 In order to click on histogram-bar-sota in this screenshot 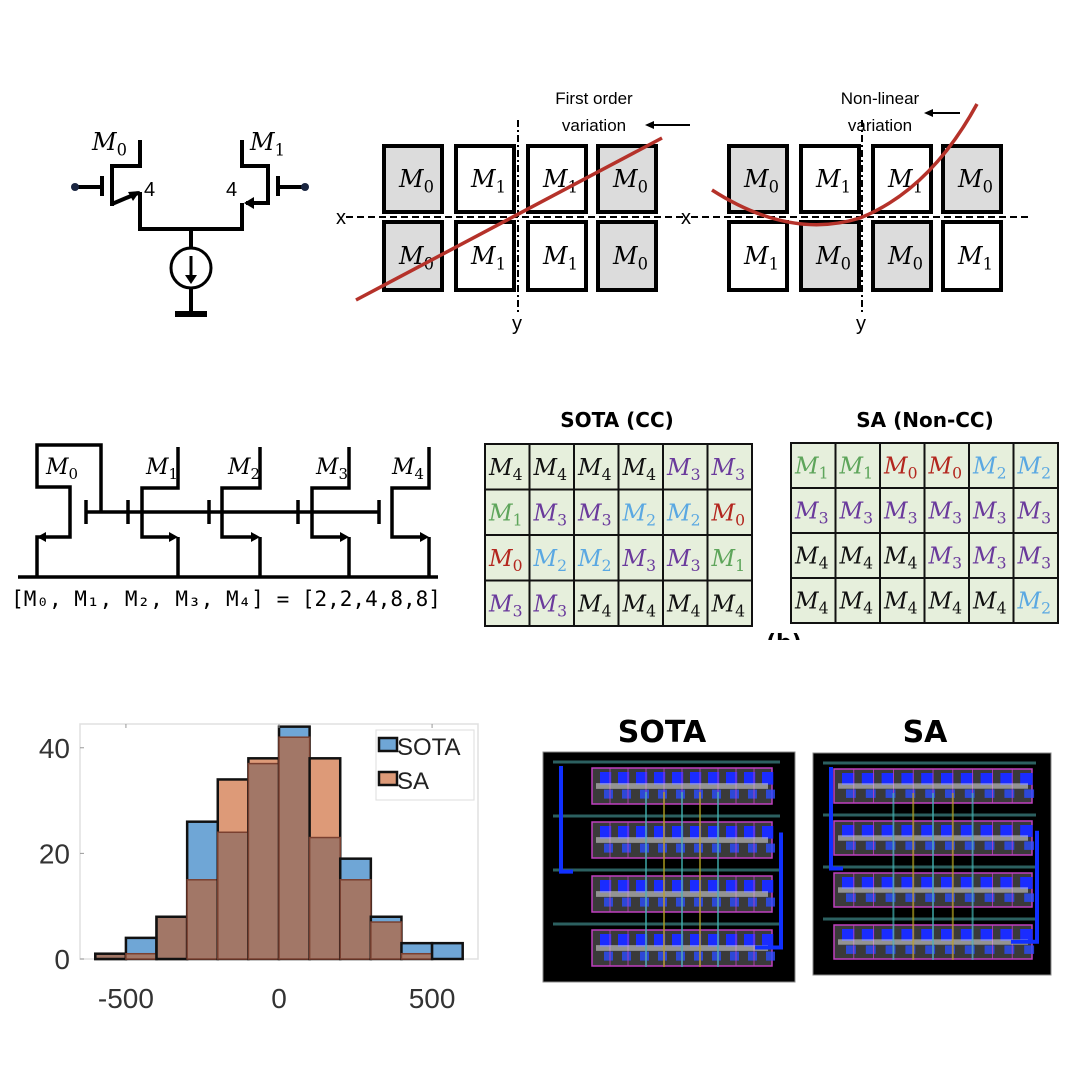, I will do `click(447, 951)`.